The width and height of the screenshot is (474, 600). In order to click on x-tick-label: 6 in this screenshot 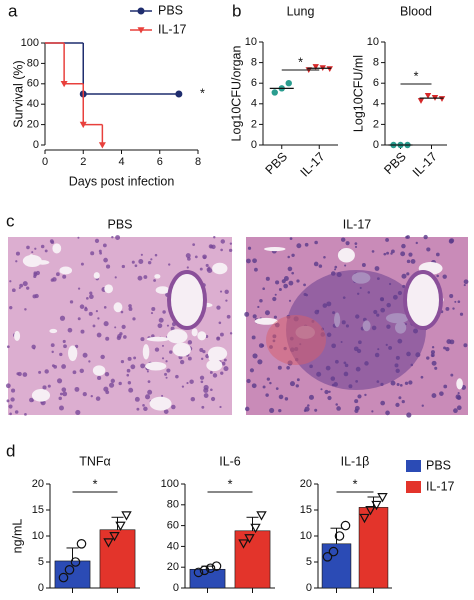, I will do `click(160, 162)`.